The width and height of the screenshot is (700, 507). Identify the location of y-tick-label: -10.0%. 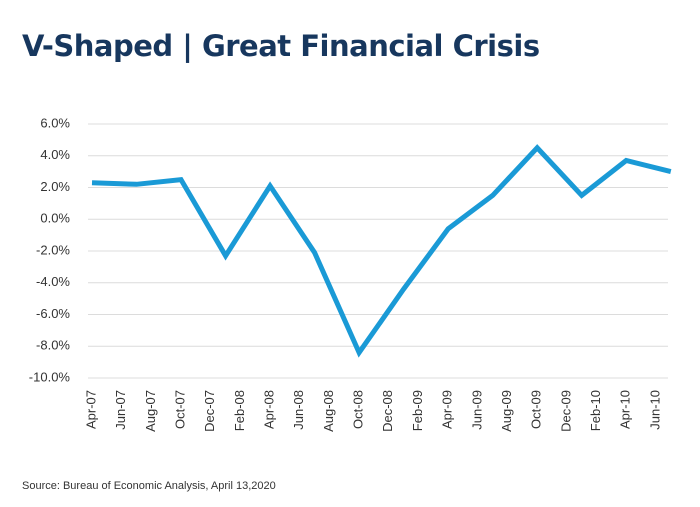
(50, 376).